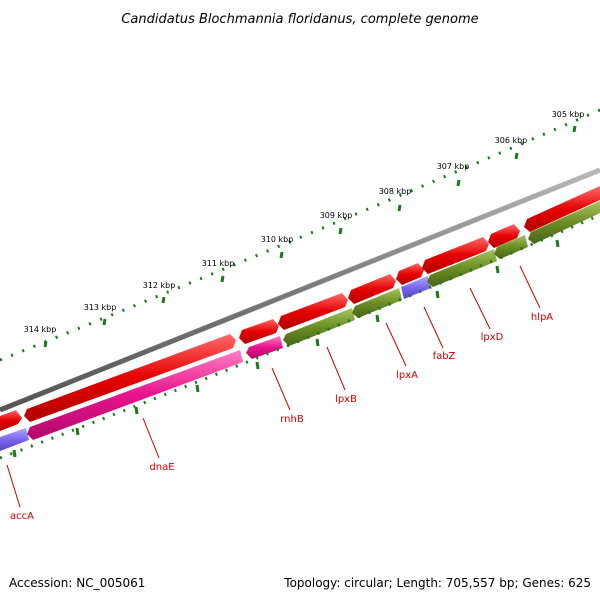  Describe the element at coordinates (218, 263) in the screenshot. I see `kbp-label: 311 kbp` at that location.